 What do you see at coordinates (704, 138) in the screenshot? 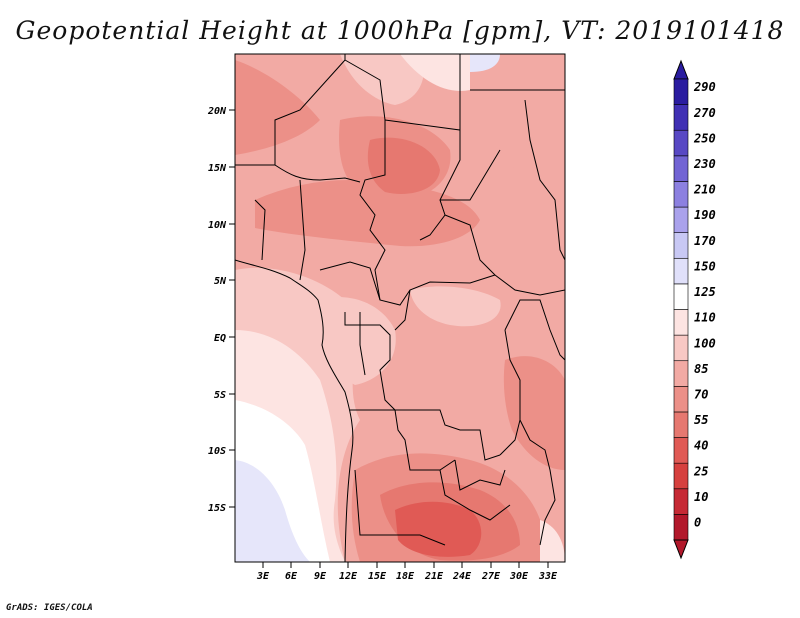
I see `colorbar-label: 250` at bounding box center [704, 138].